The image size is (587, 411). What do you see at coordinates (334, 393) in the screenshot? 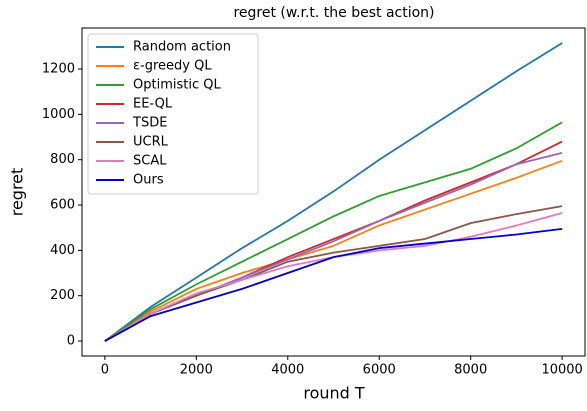
I see `x-axis-label: round T` at bounding box center [334, 393].